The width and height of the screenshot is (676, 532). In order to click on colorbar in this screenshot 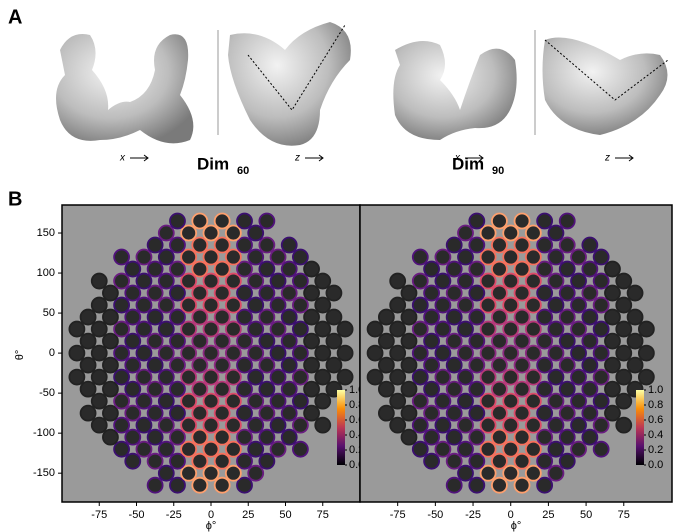, I will do `click(341, 427)`.